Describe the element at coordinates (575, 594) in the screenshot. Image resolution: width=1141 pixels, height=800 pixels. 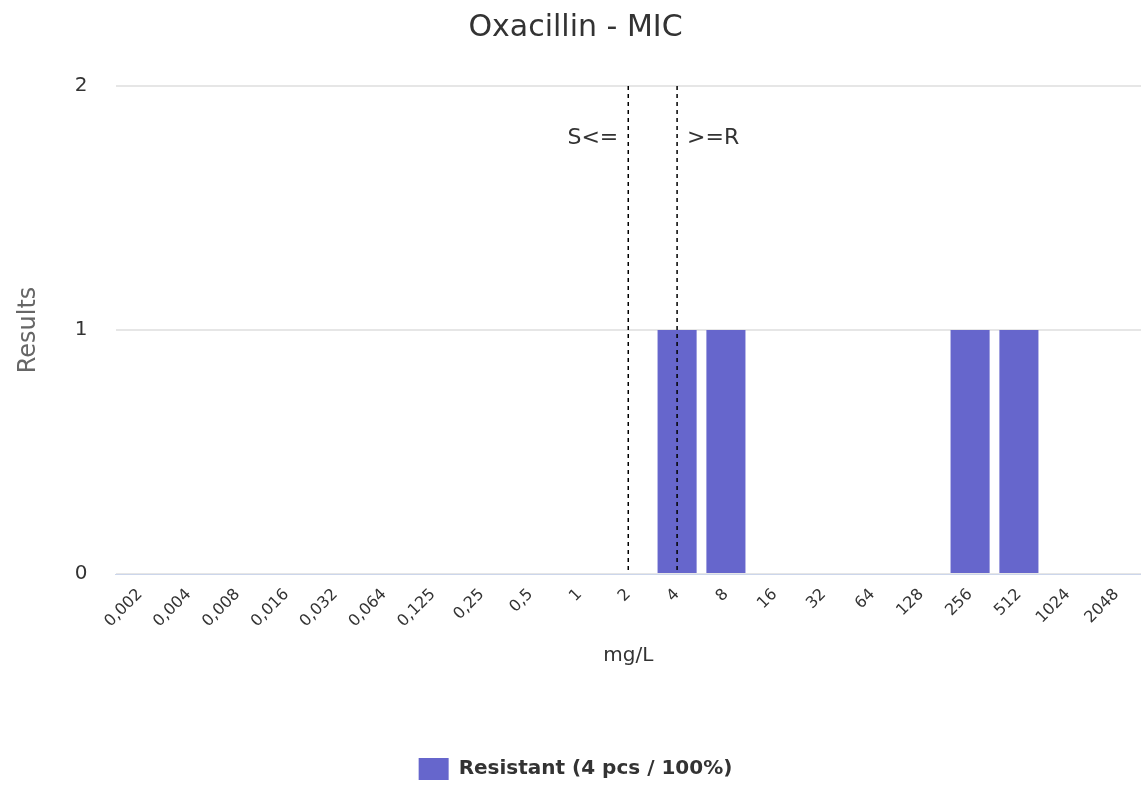
I see `x-tick-label: 1` at that location.